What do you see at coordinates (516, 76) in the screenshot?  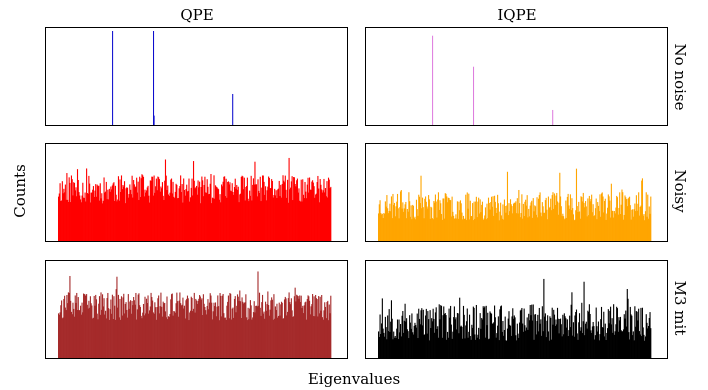 I see `panel-iqpe-no-noise` at bounding box center [516, 76].